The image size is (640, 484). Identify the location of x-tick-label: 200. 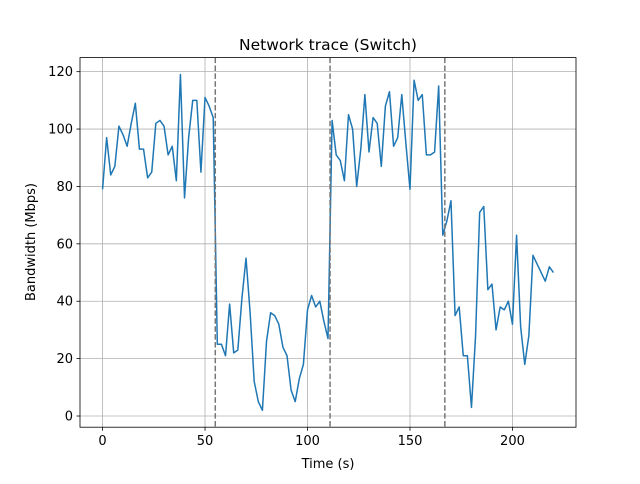
(512, 441).